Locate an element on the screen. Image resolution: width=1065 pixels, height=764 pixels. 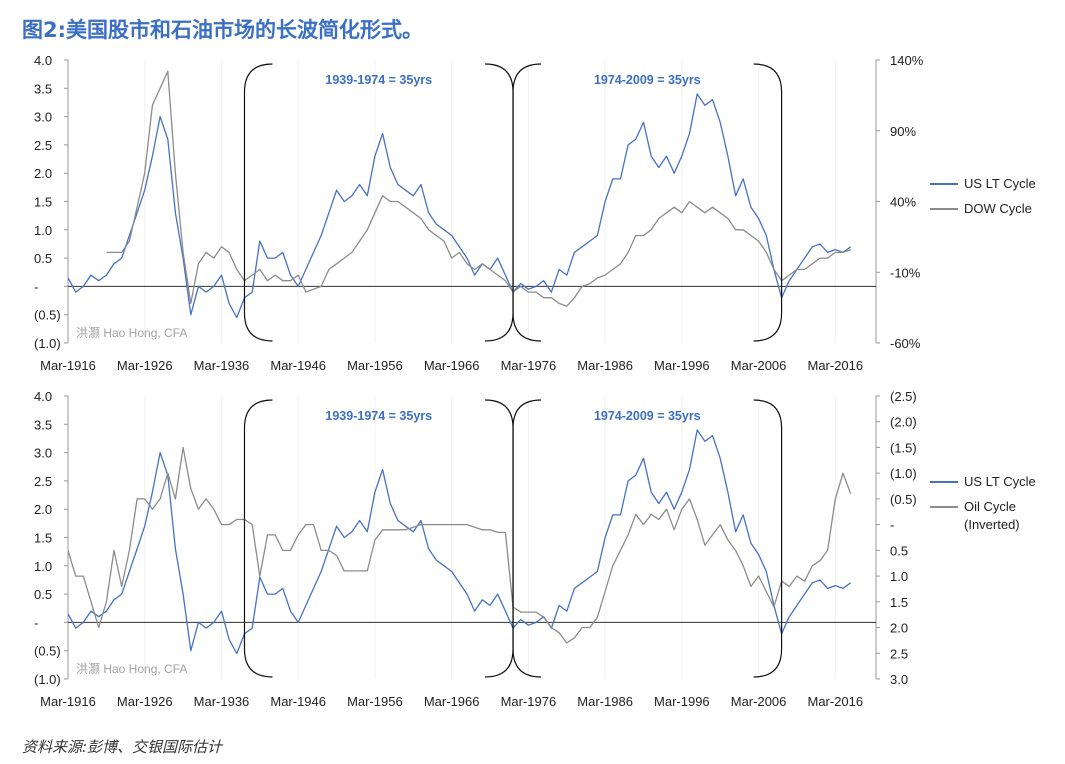
y-right-tick-label: 2.5 is located at coordinates (899, 653).